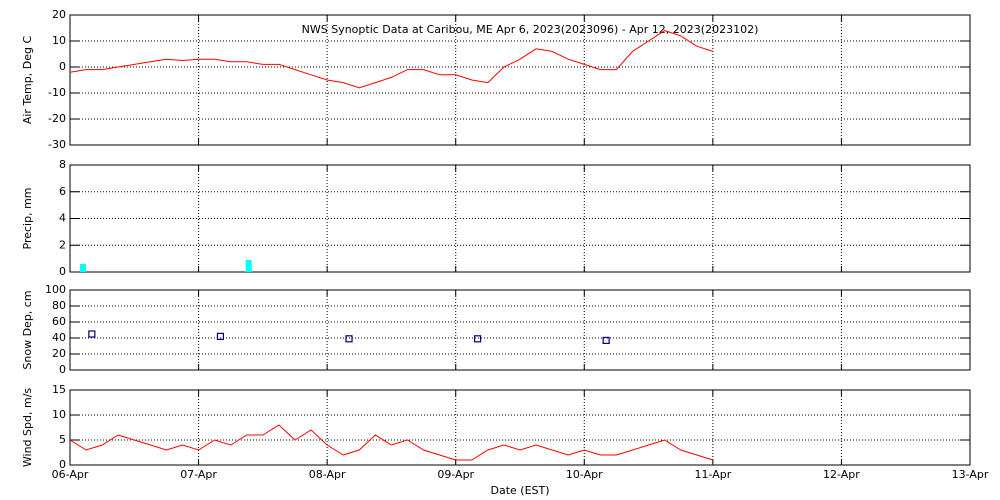 This screenshot has width=1000, height=500. What do you see at coordinates (327, 474) in the screenshot?
I see `x-tick-label: 08-Apr` at bounding box center [327, 474].